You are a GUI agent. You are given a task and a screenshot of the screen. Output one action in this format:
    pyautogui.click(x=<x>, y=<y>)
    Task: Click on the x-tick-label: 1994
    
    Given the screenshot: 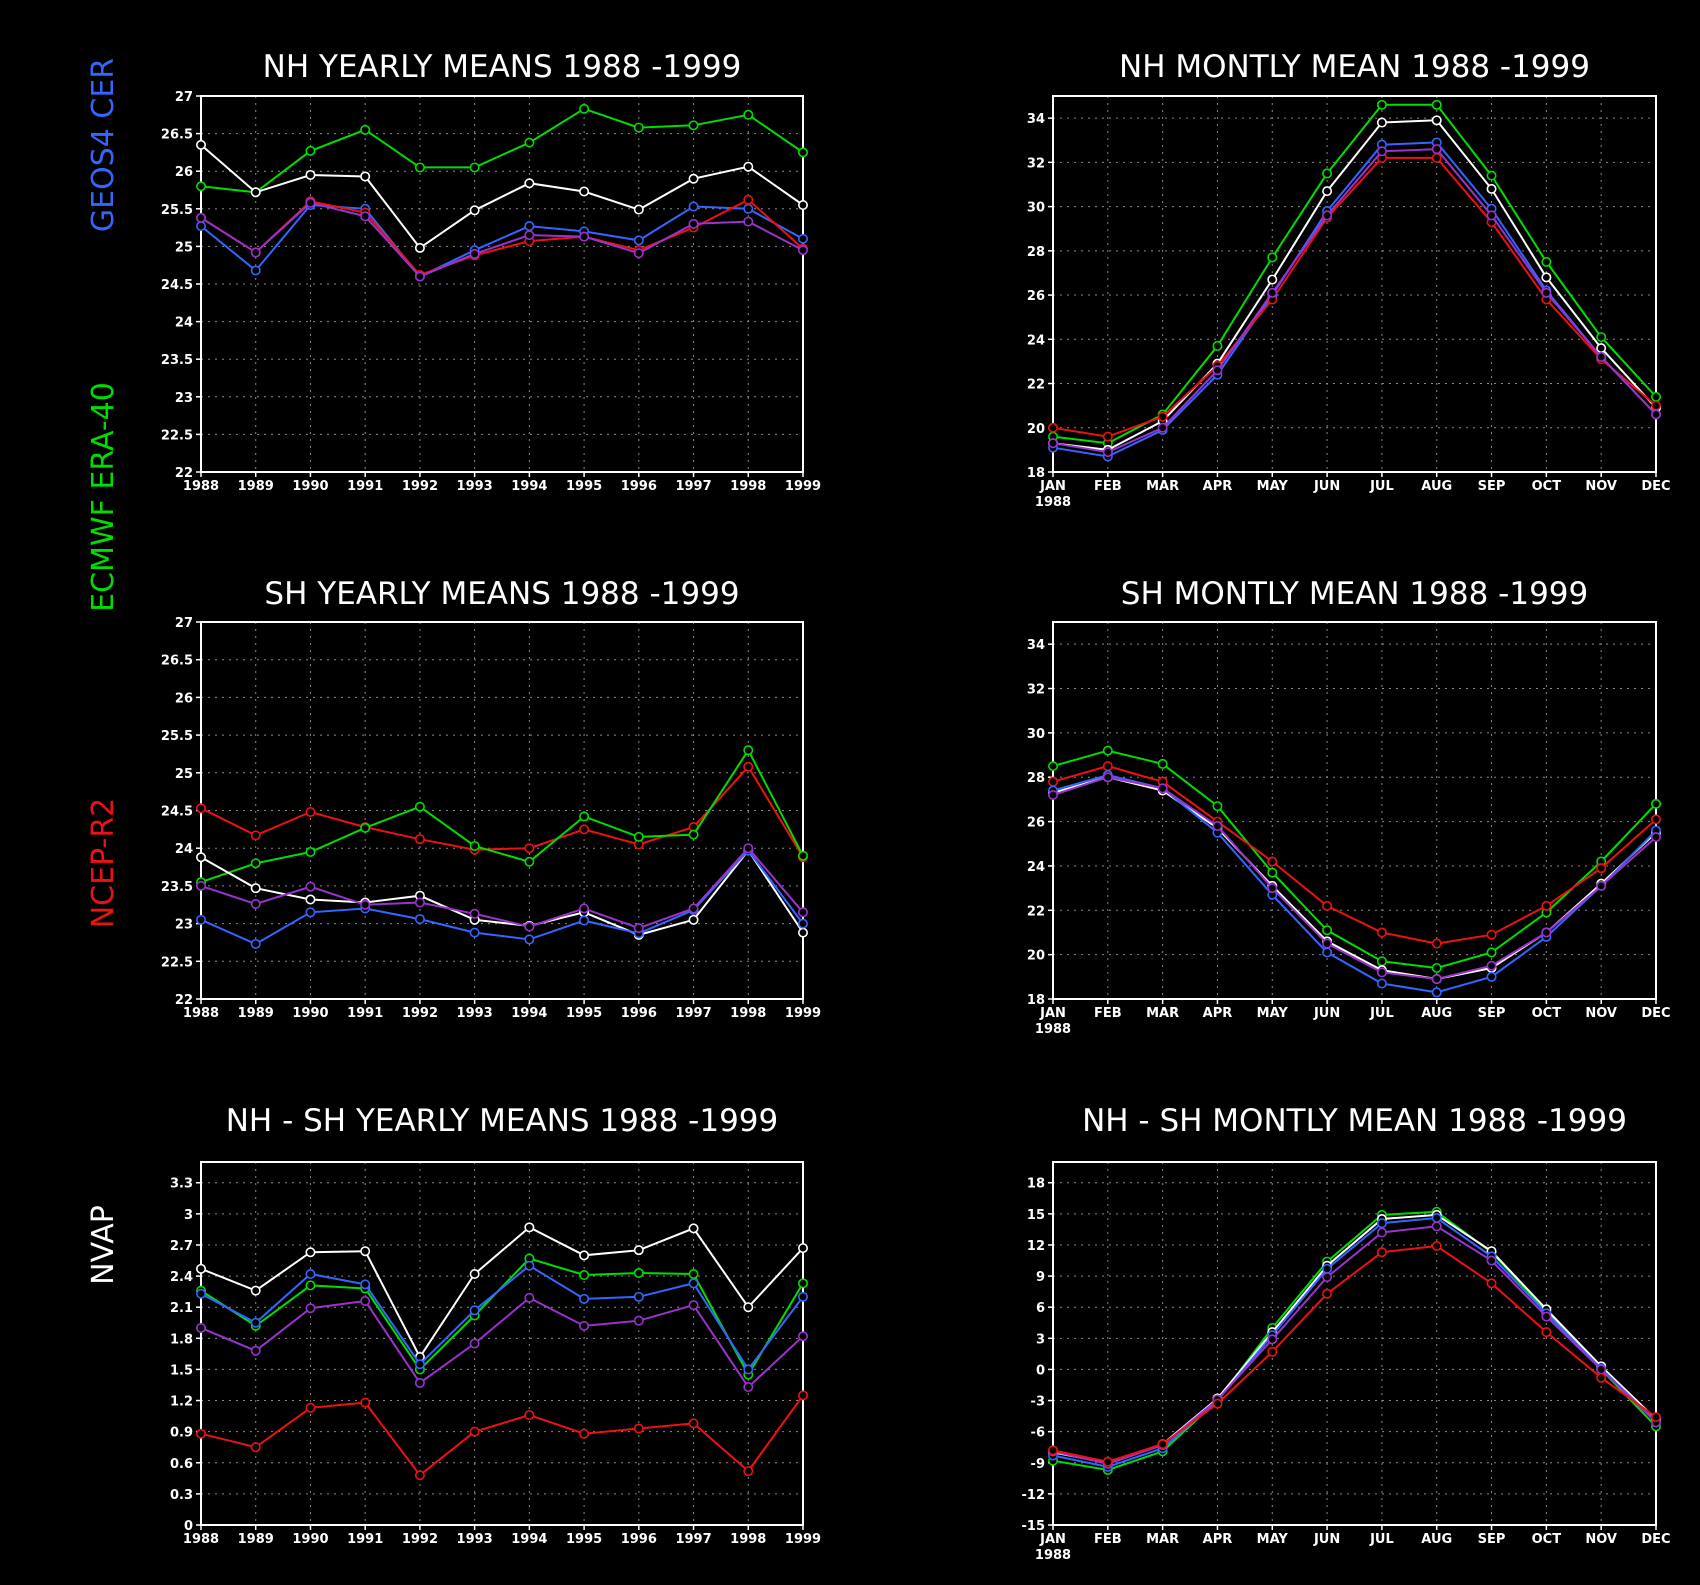 What is the action you would take?
    pyautogui.click(x=529, y=1539)
    